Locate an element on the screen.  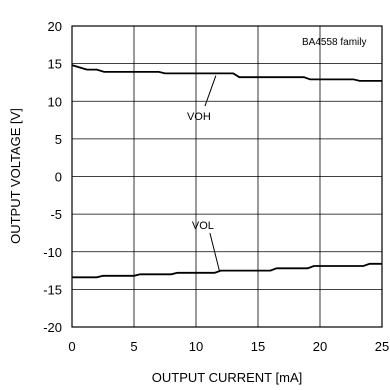
y-tick-label-neg15: -15 is located at coordinates (52, 289).